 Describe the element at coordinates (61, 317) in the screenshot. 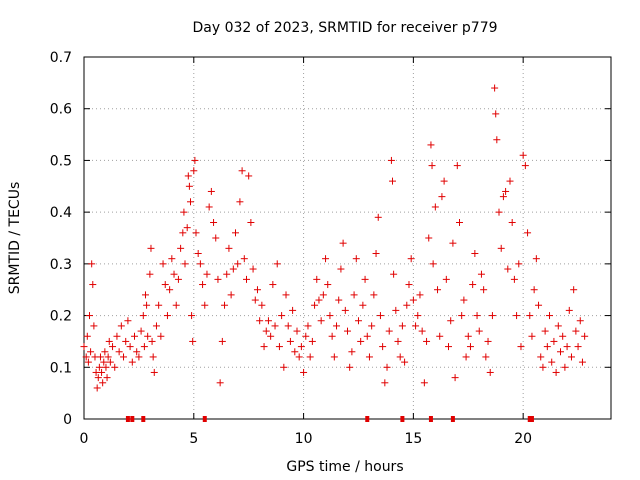

I see `y-tick-label: 0.2` at that location.